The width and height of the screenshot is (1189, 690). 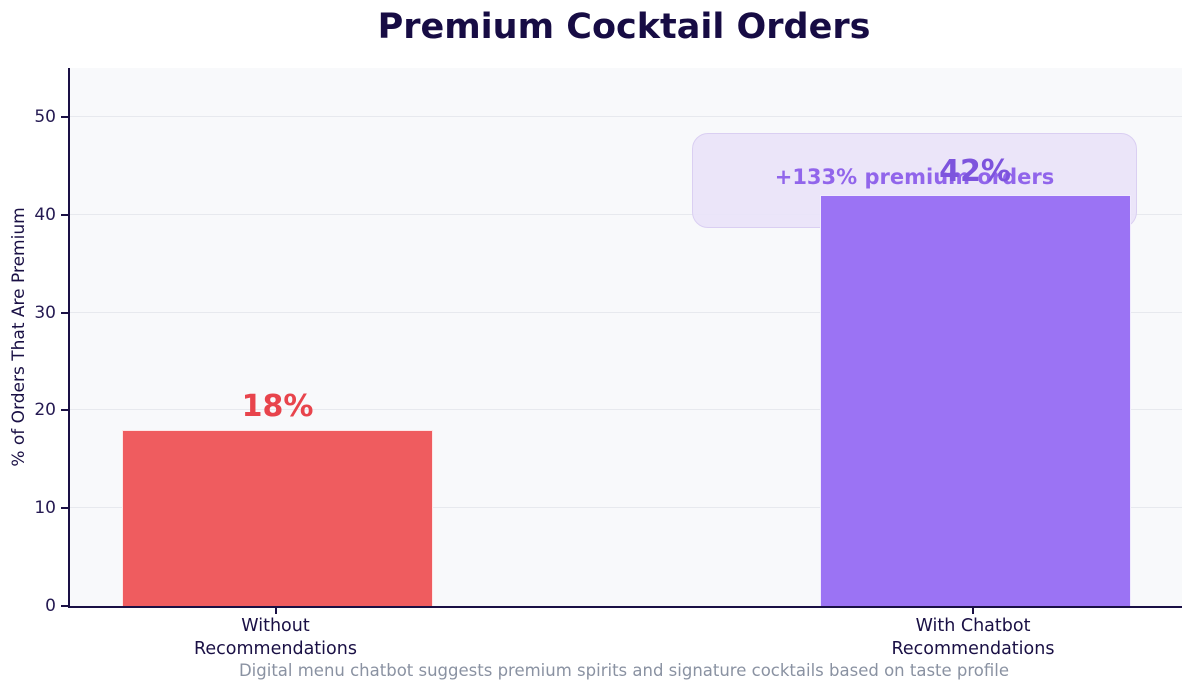 I want to click on y-tick-label: 0, so click(x=50, y=606).